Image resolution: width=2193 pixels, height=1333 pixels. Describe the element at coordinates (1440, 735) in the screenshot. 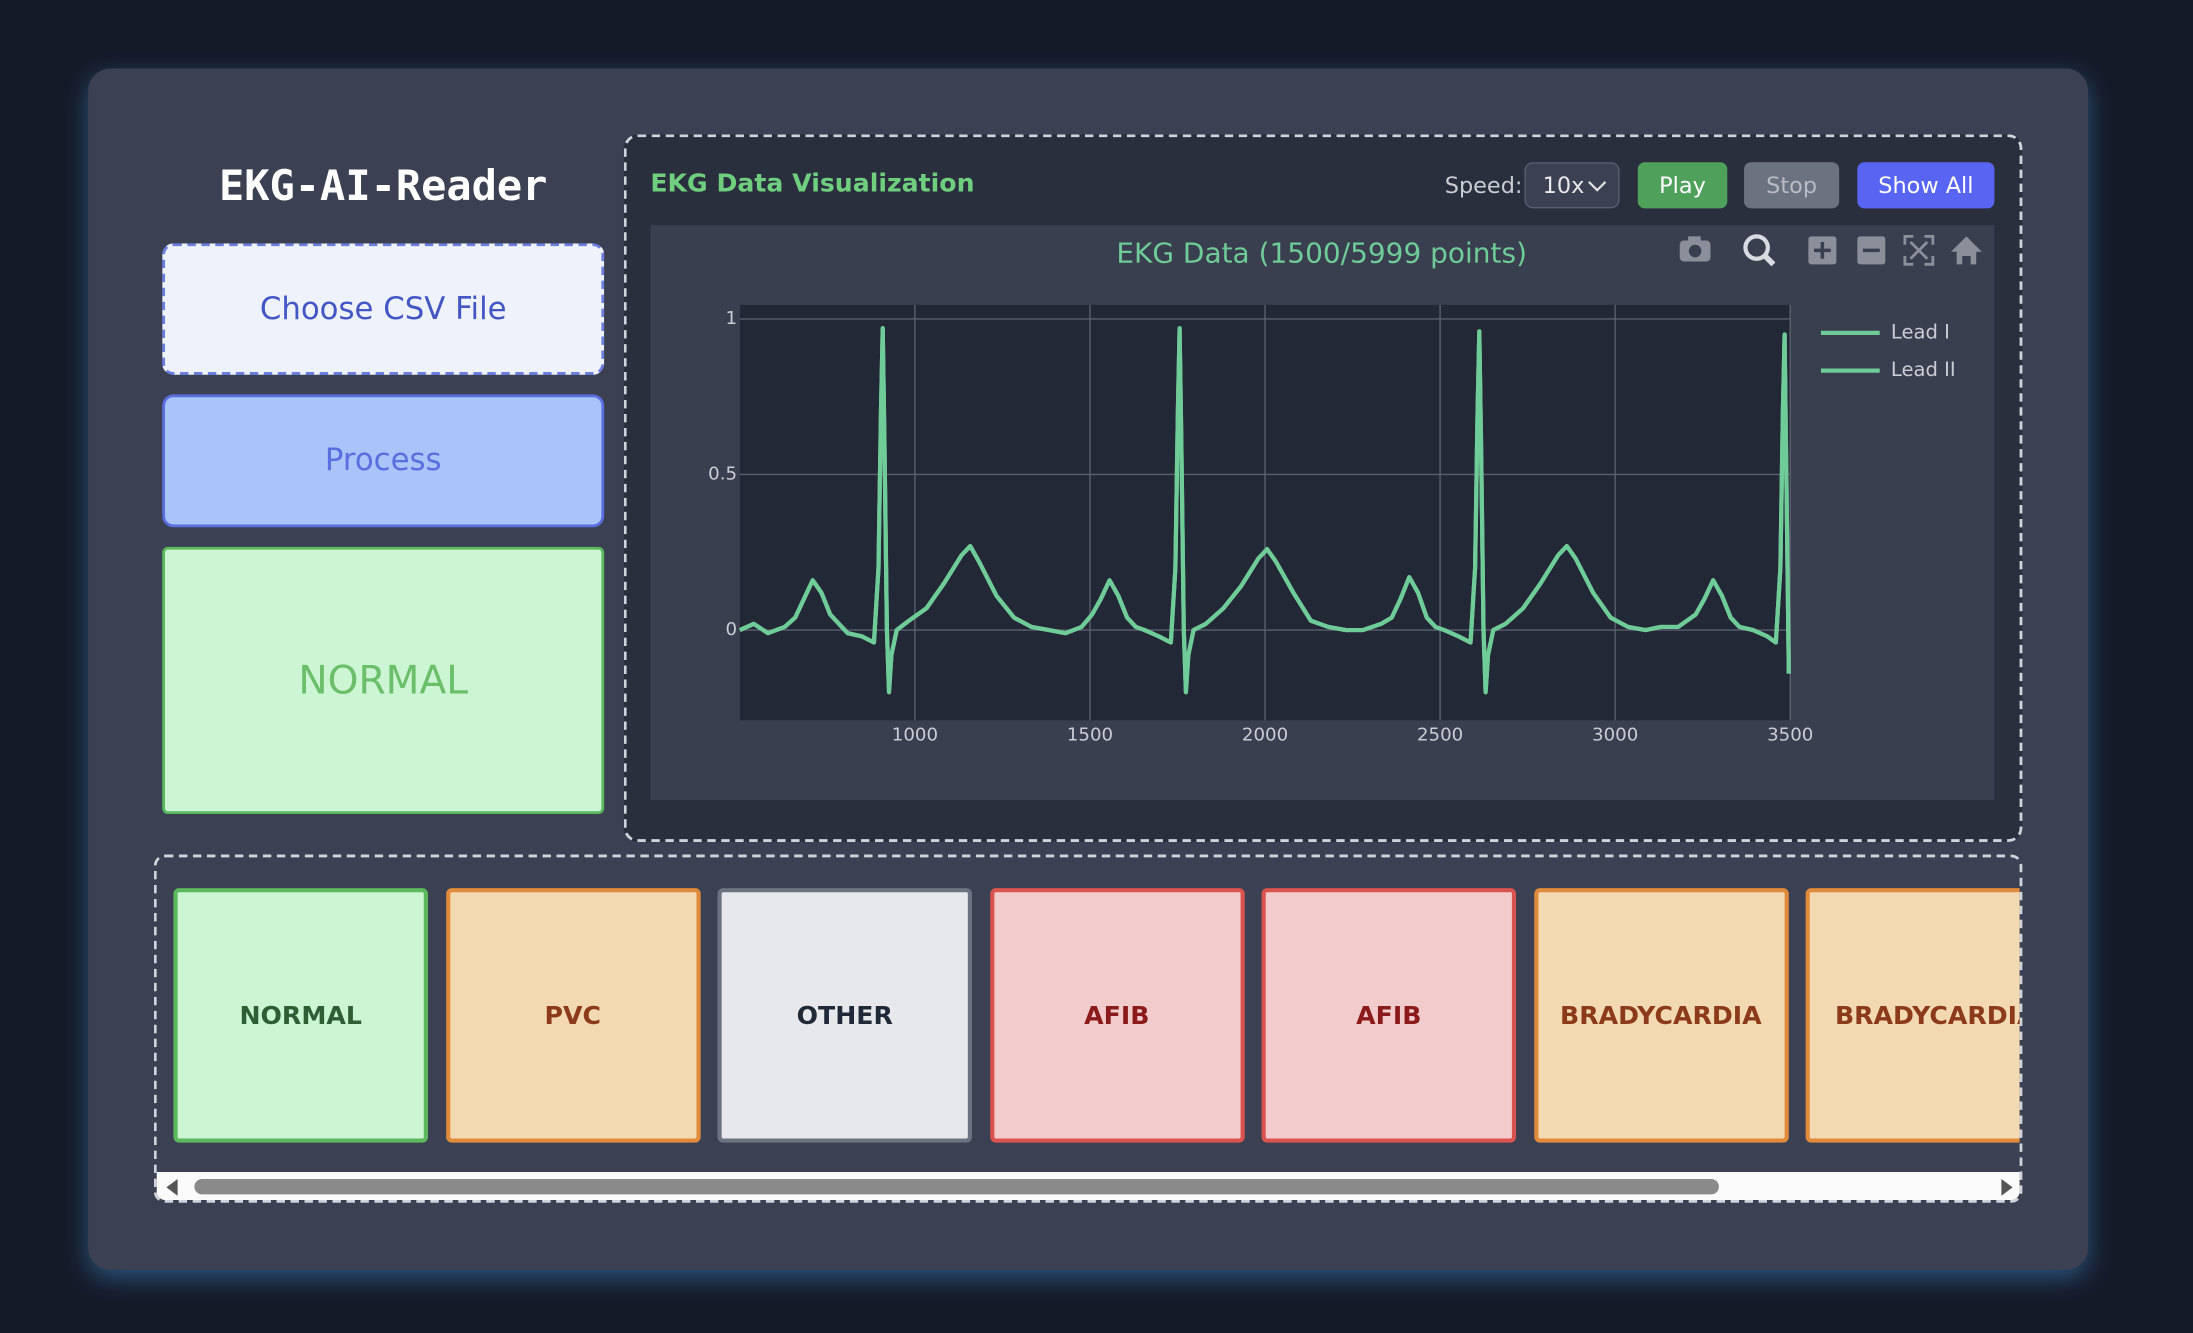

I see `x-tick-label: 2500` at that location.